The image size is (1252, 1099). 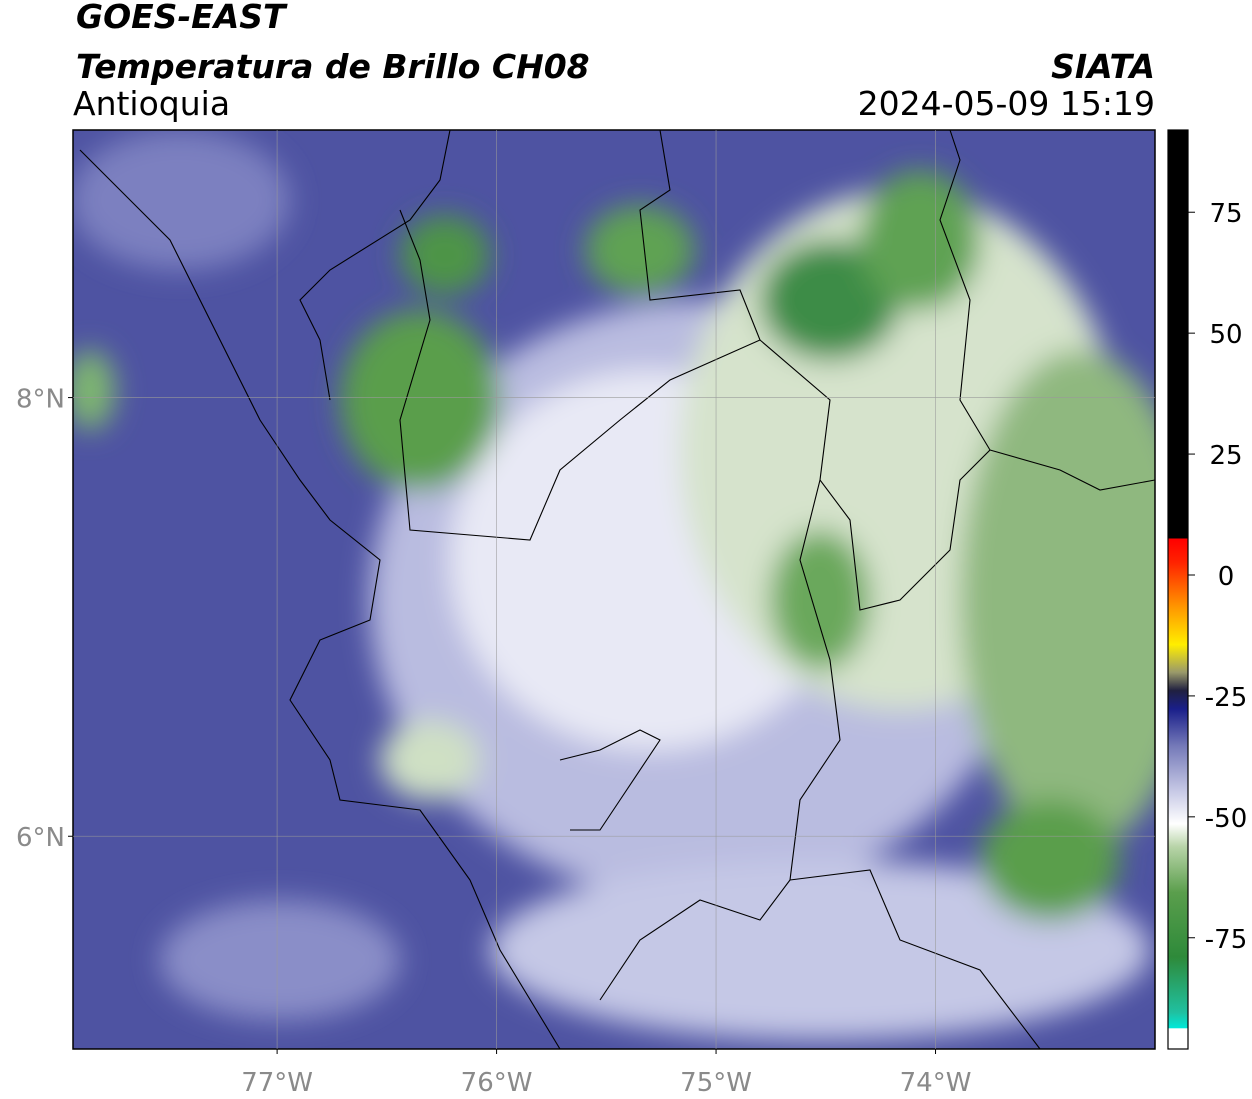 I want to click on colorbar-tick-label: 0, so click(x=1226, y=577).